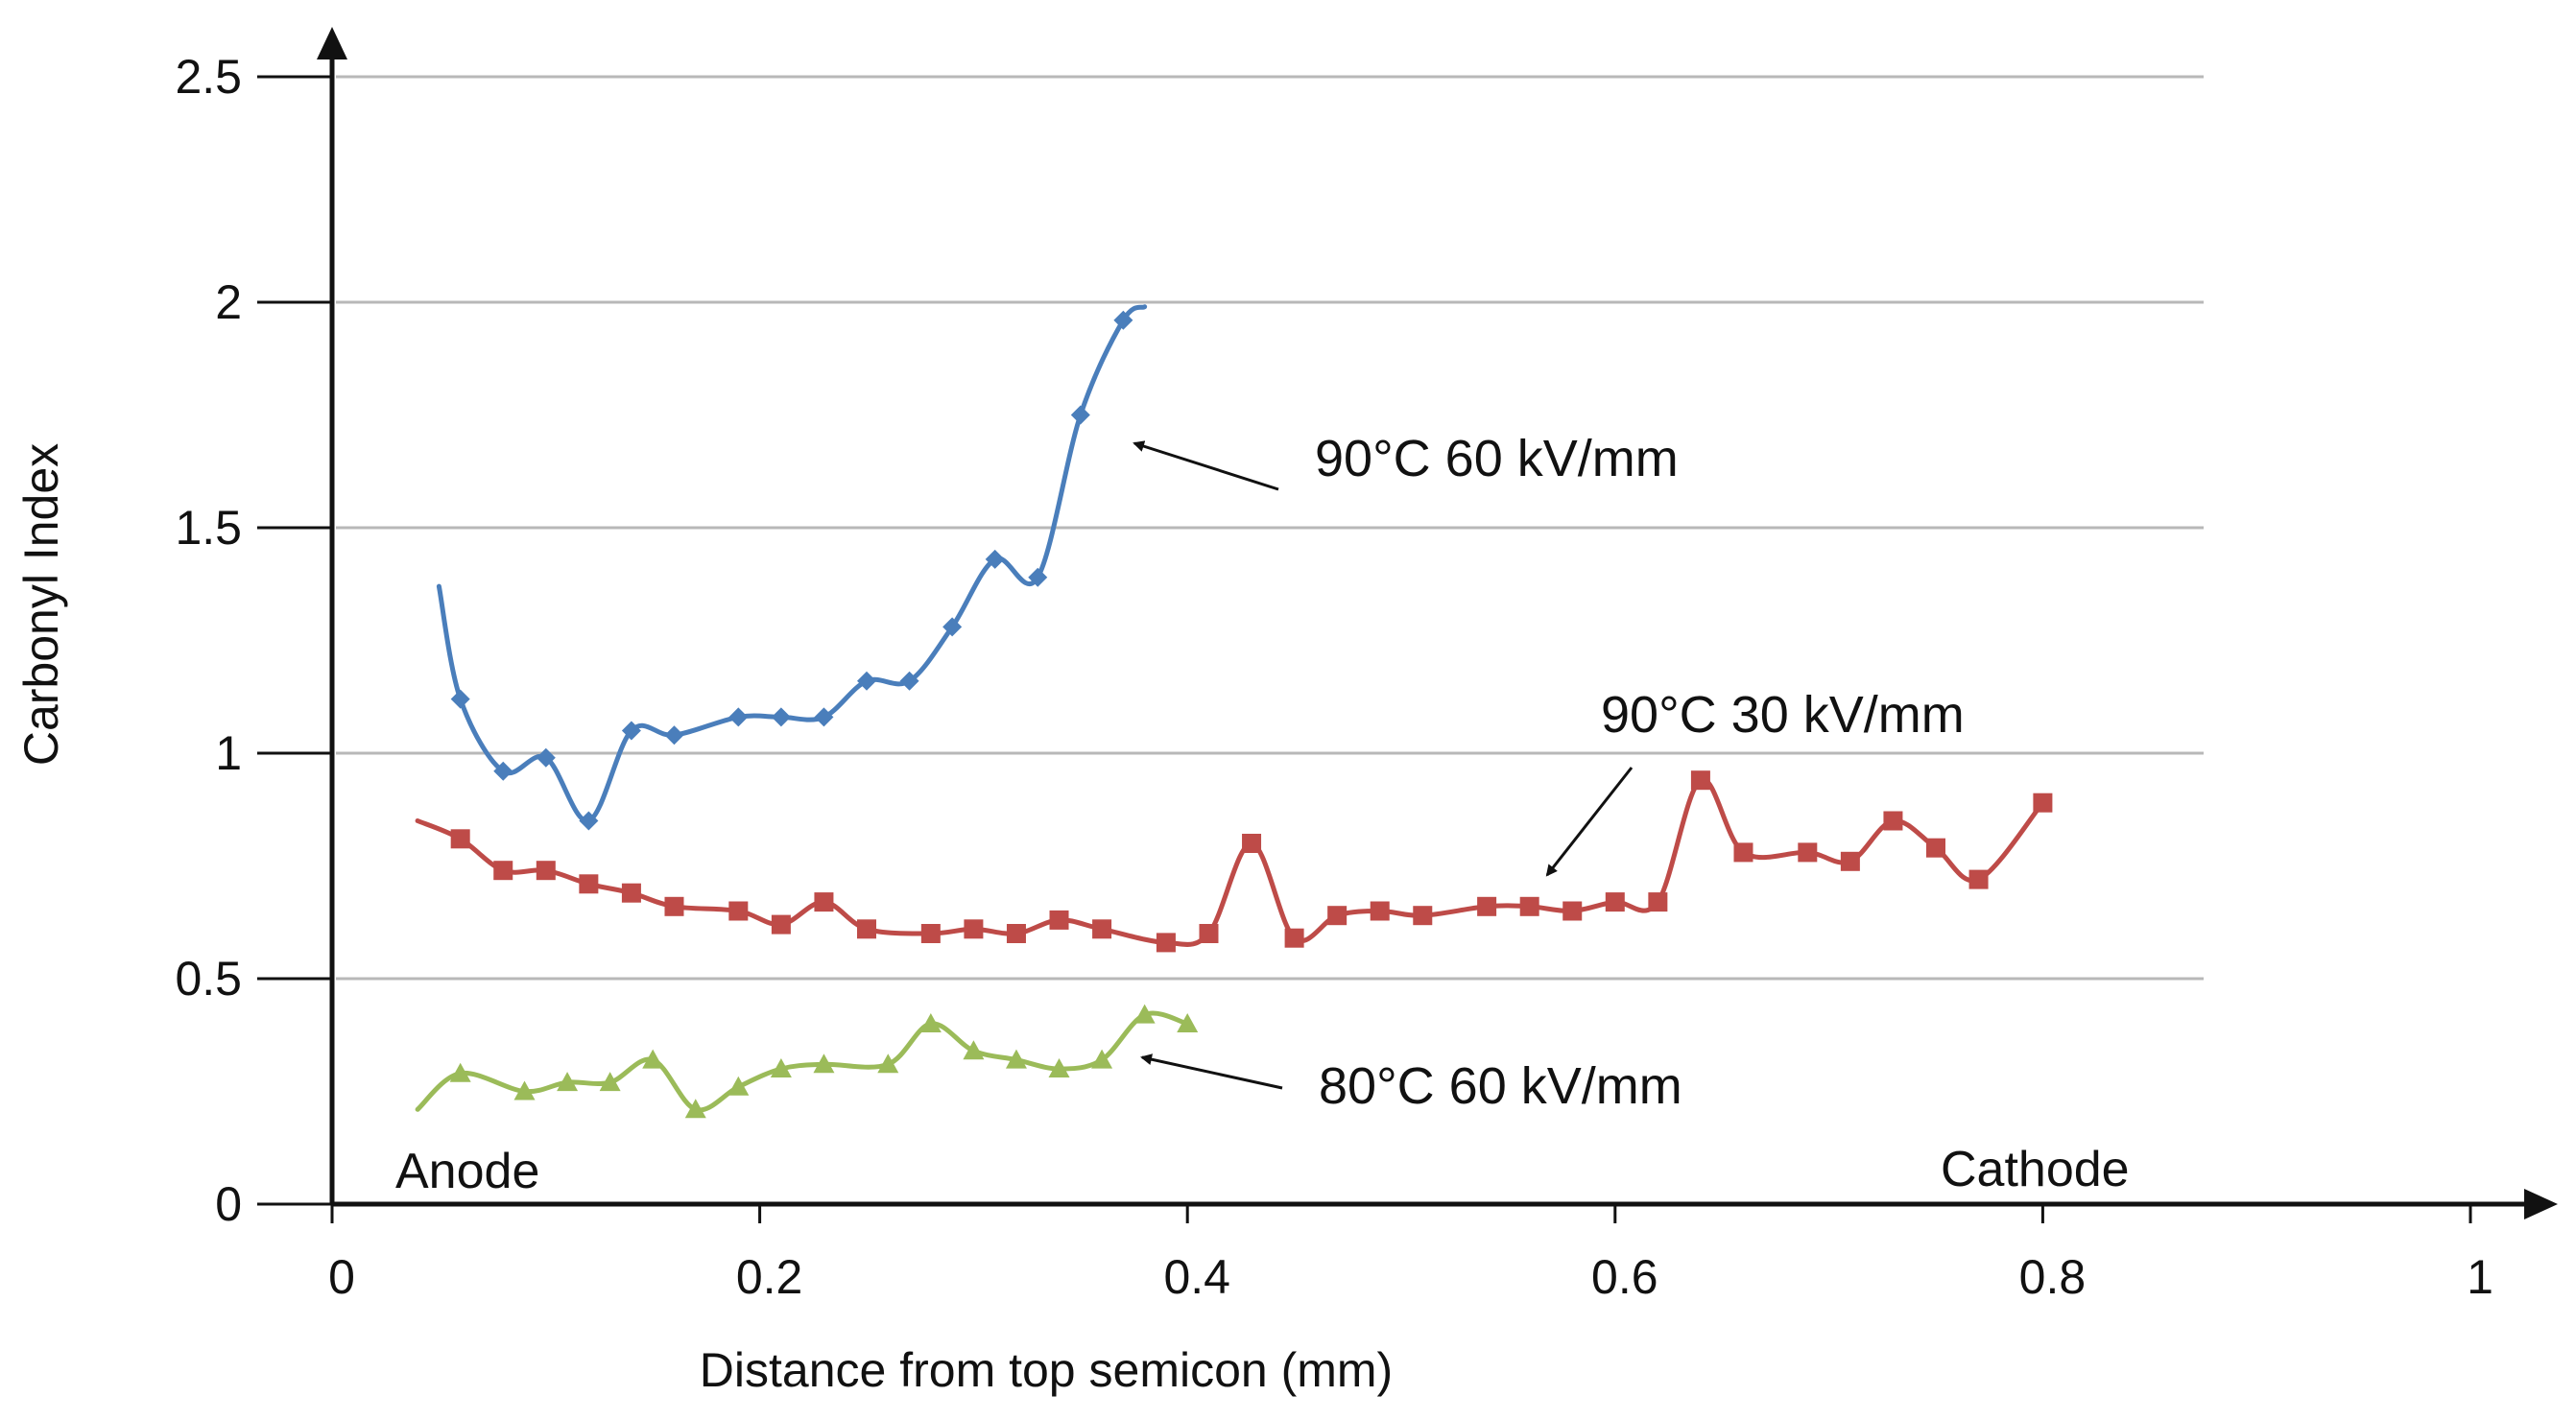  Describe the element at coordinates (1500, 1086) in the screenshot. I see `annotation-80c-60kv: 80°C 60 kV/mm` at that location.